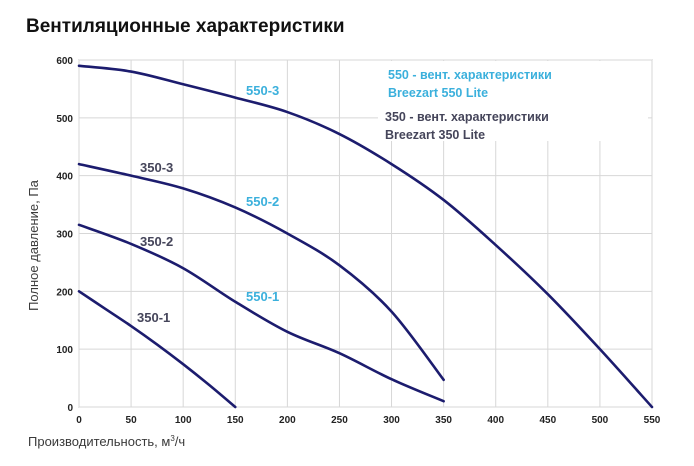 The height and width of the screenshot is (466, 694). Describe the element at coordinates (64, 292) in the screenshot. I see `y-tick-label: 200` at that location.